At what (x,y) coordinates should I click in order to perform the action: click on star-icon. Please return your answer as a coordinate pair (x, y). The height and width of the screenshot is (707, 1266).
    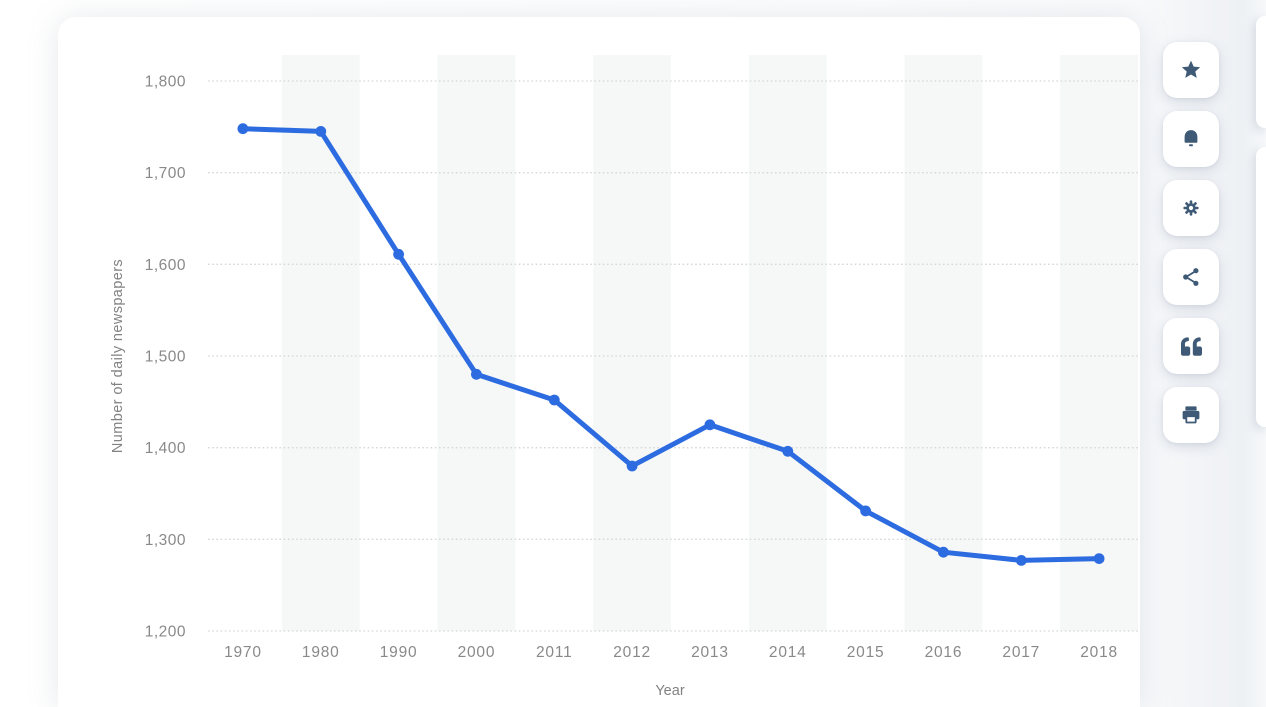
    Looking at the image, I should click on (1191, 69).